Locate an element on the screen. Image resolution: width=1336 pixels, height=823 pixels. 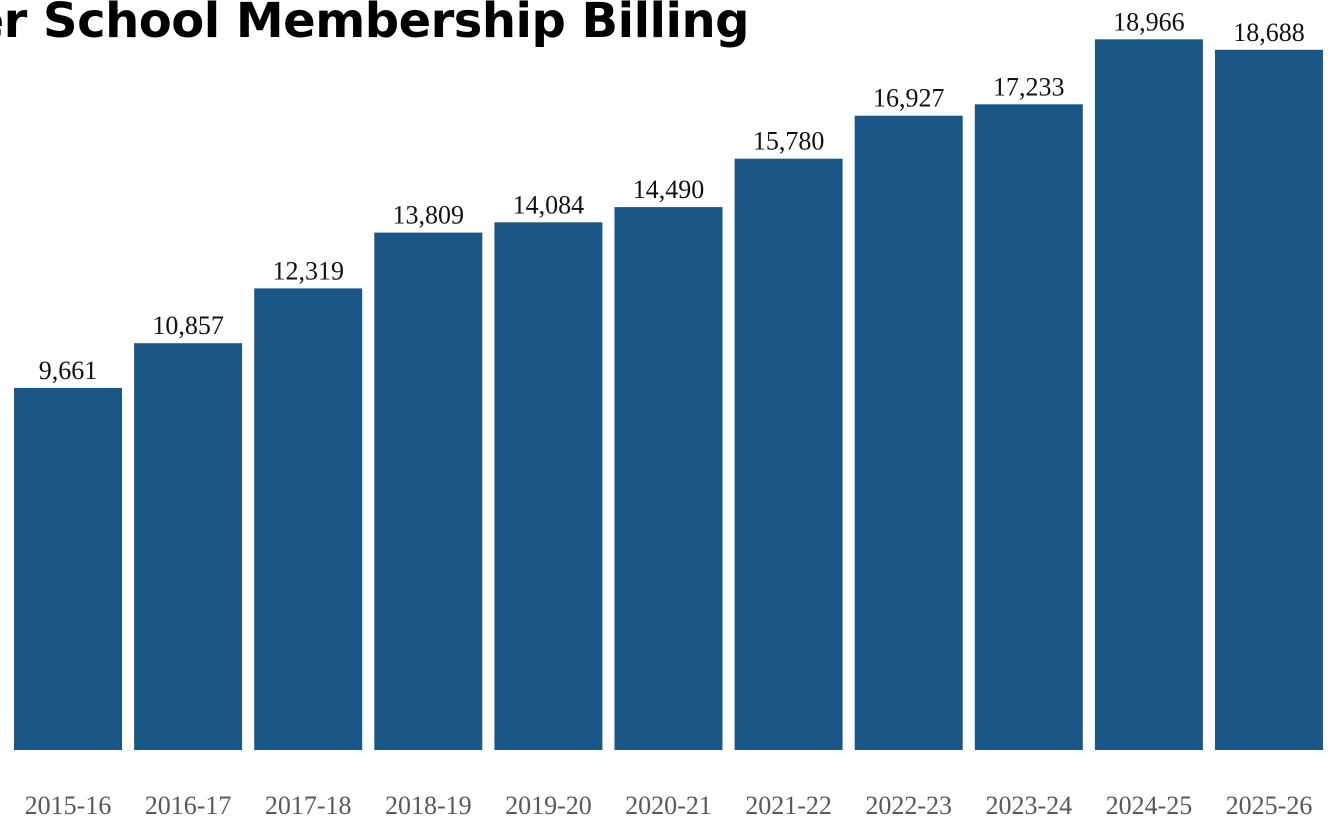
x-tick-label-2018-19: 2018-19 is located at coordinates (428, 805).